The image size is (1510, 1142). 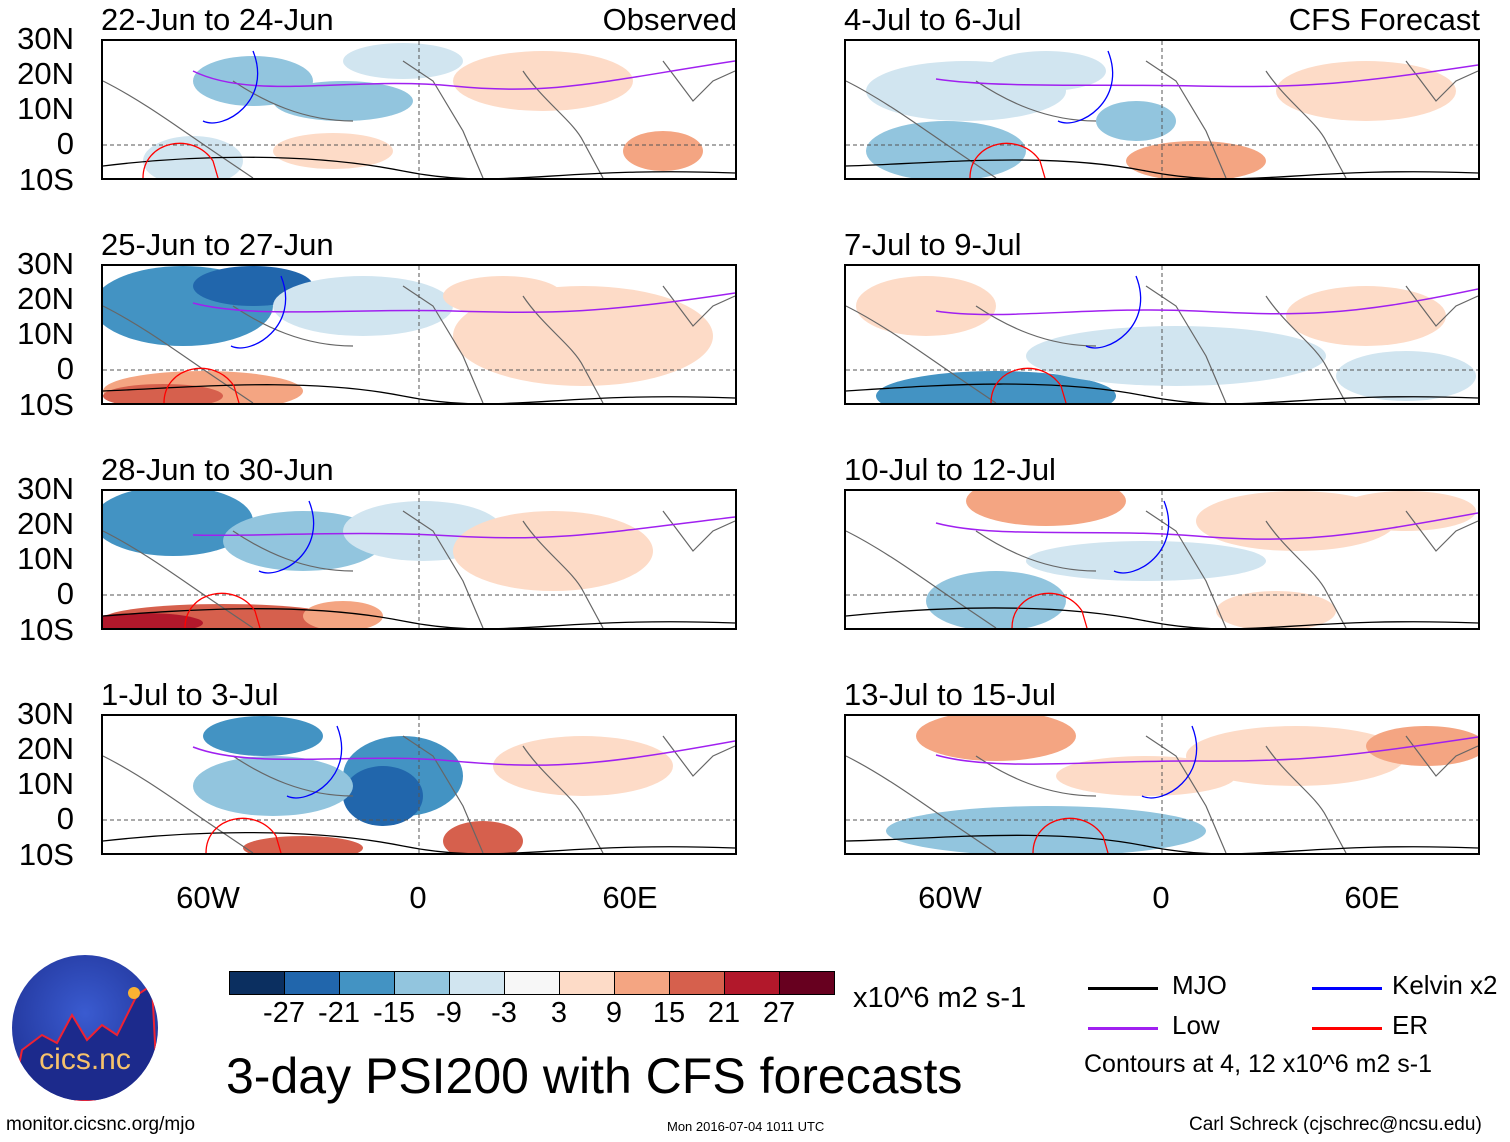 I want to click on colorbar-label: -9, so click(x=449, y=1013).